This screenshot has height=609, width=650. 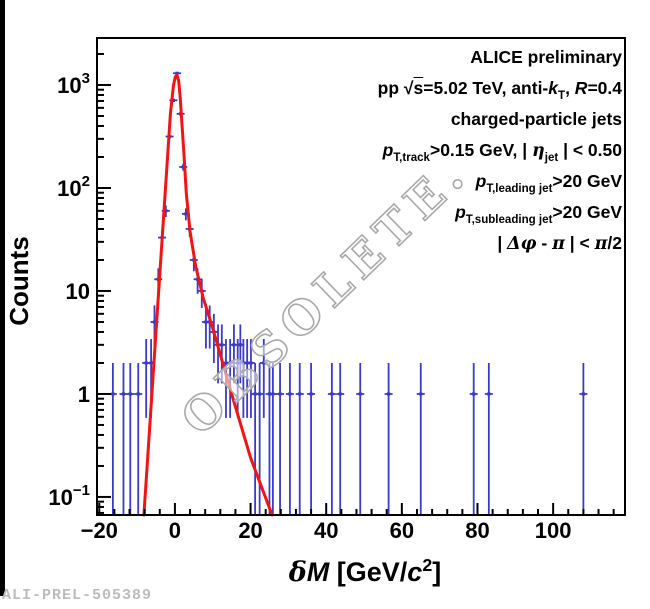 What do you see at coordinates (390, 88) in the screenshot?
I see `text-segment: pp` at bounding box center [390, 88].